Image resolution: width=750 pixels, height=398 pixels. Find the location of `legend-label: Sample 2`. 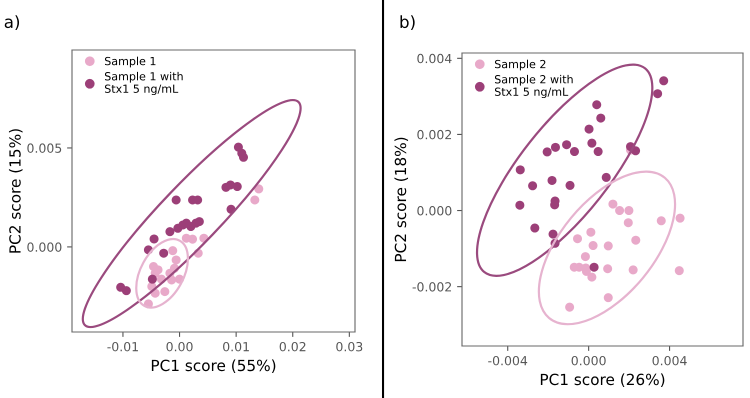

legend-label: Sample 2 is located at coordinates (520, 65).